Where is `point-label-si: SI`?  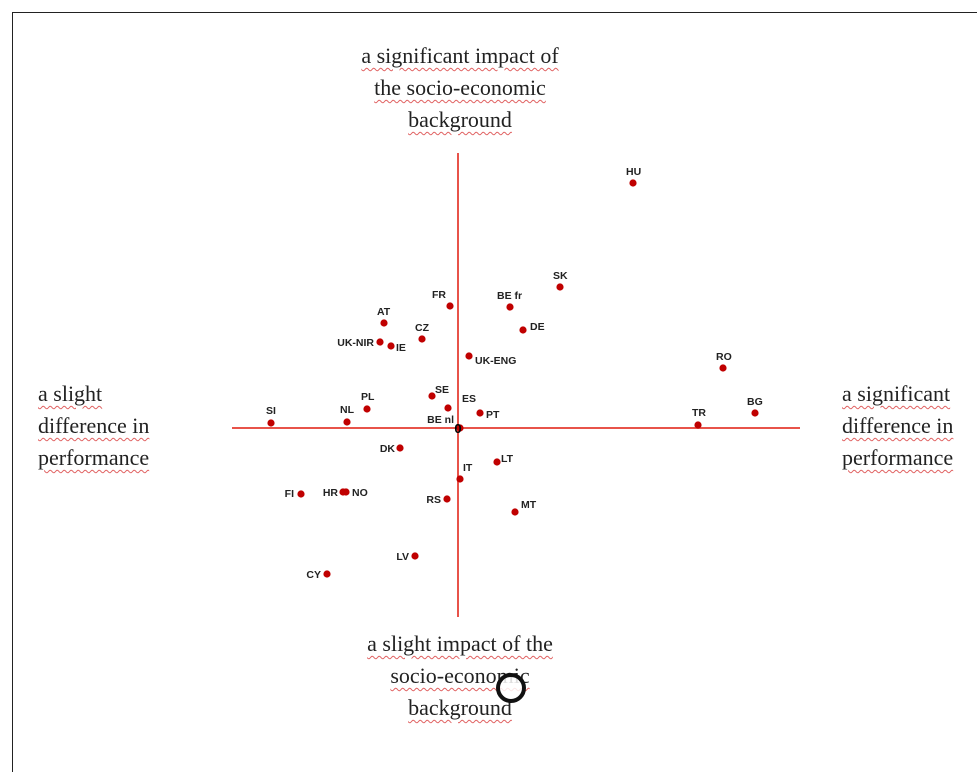
point-label-si: SI is located at coordinates (271, 411).